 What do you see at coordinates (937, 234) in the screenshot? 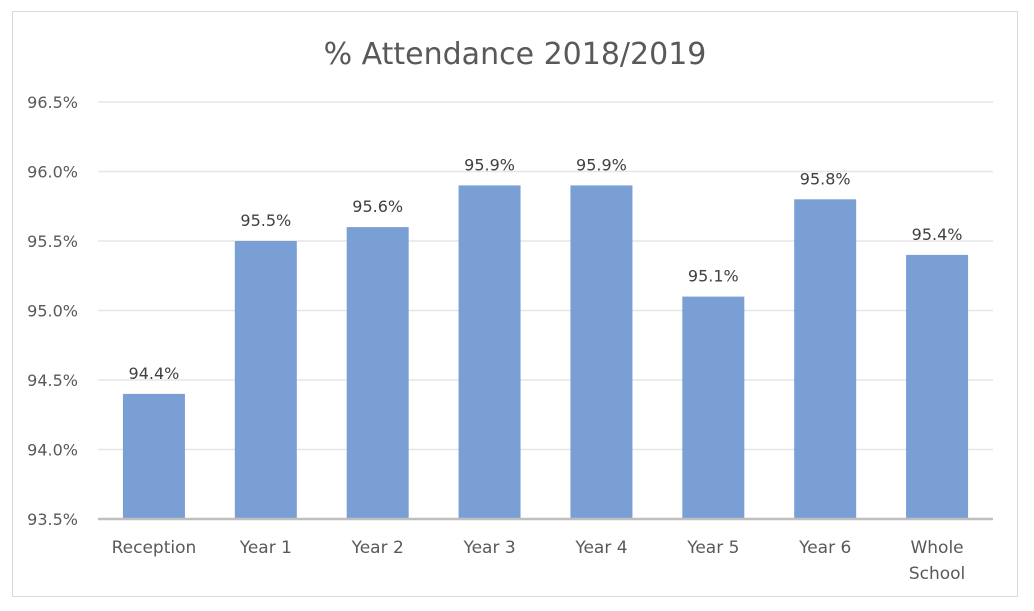
I see `data-label: 95.4%` at bounding box center [937, 234].